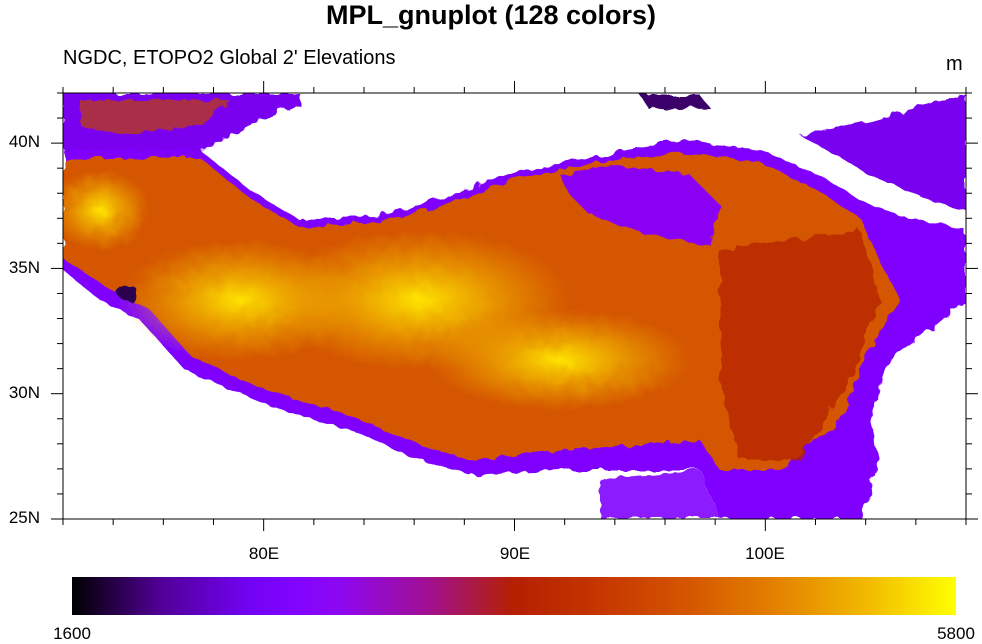 The width and height of the screenshot is (982, 644). I want to click on lon-label-100e: 100E, so click(765, 553).